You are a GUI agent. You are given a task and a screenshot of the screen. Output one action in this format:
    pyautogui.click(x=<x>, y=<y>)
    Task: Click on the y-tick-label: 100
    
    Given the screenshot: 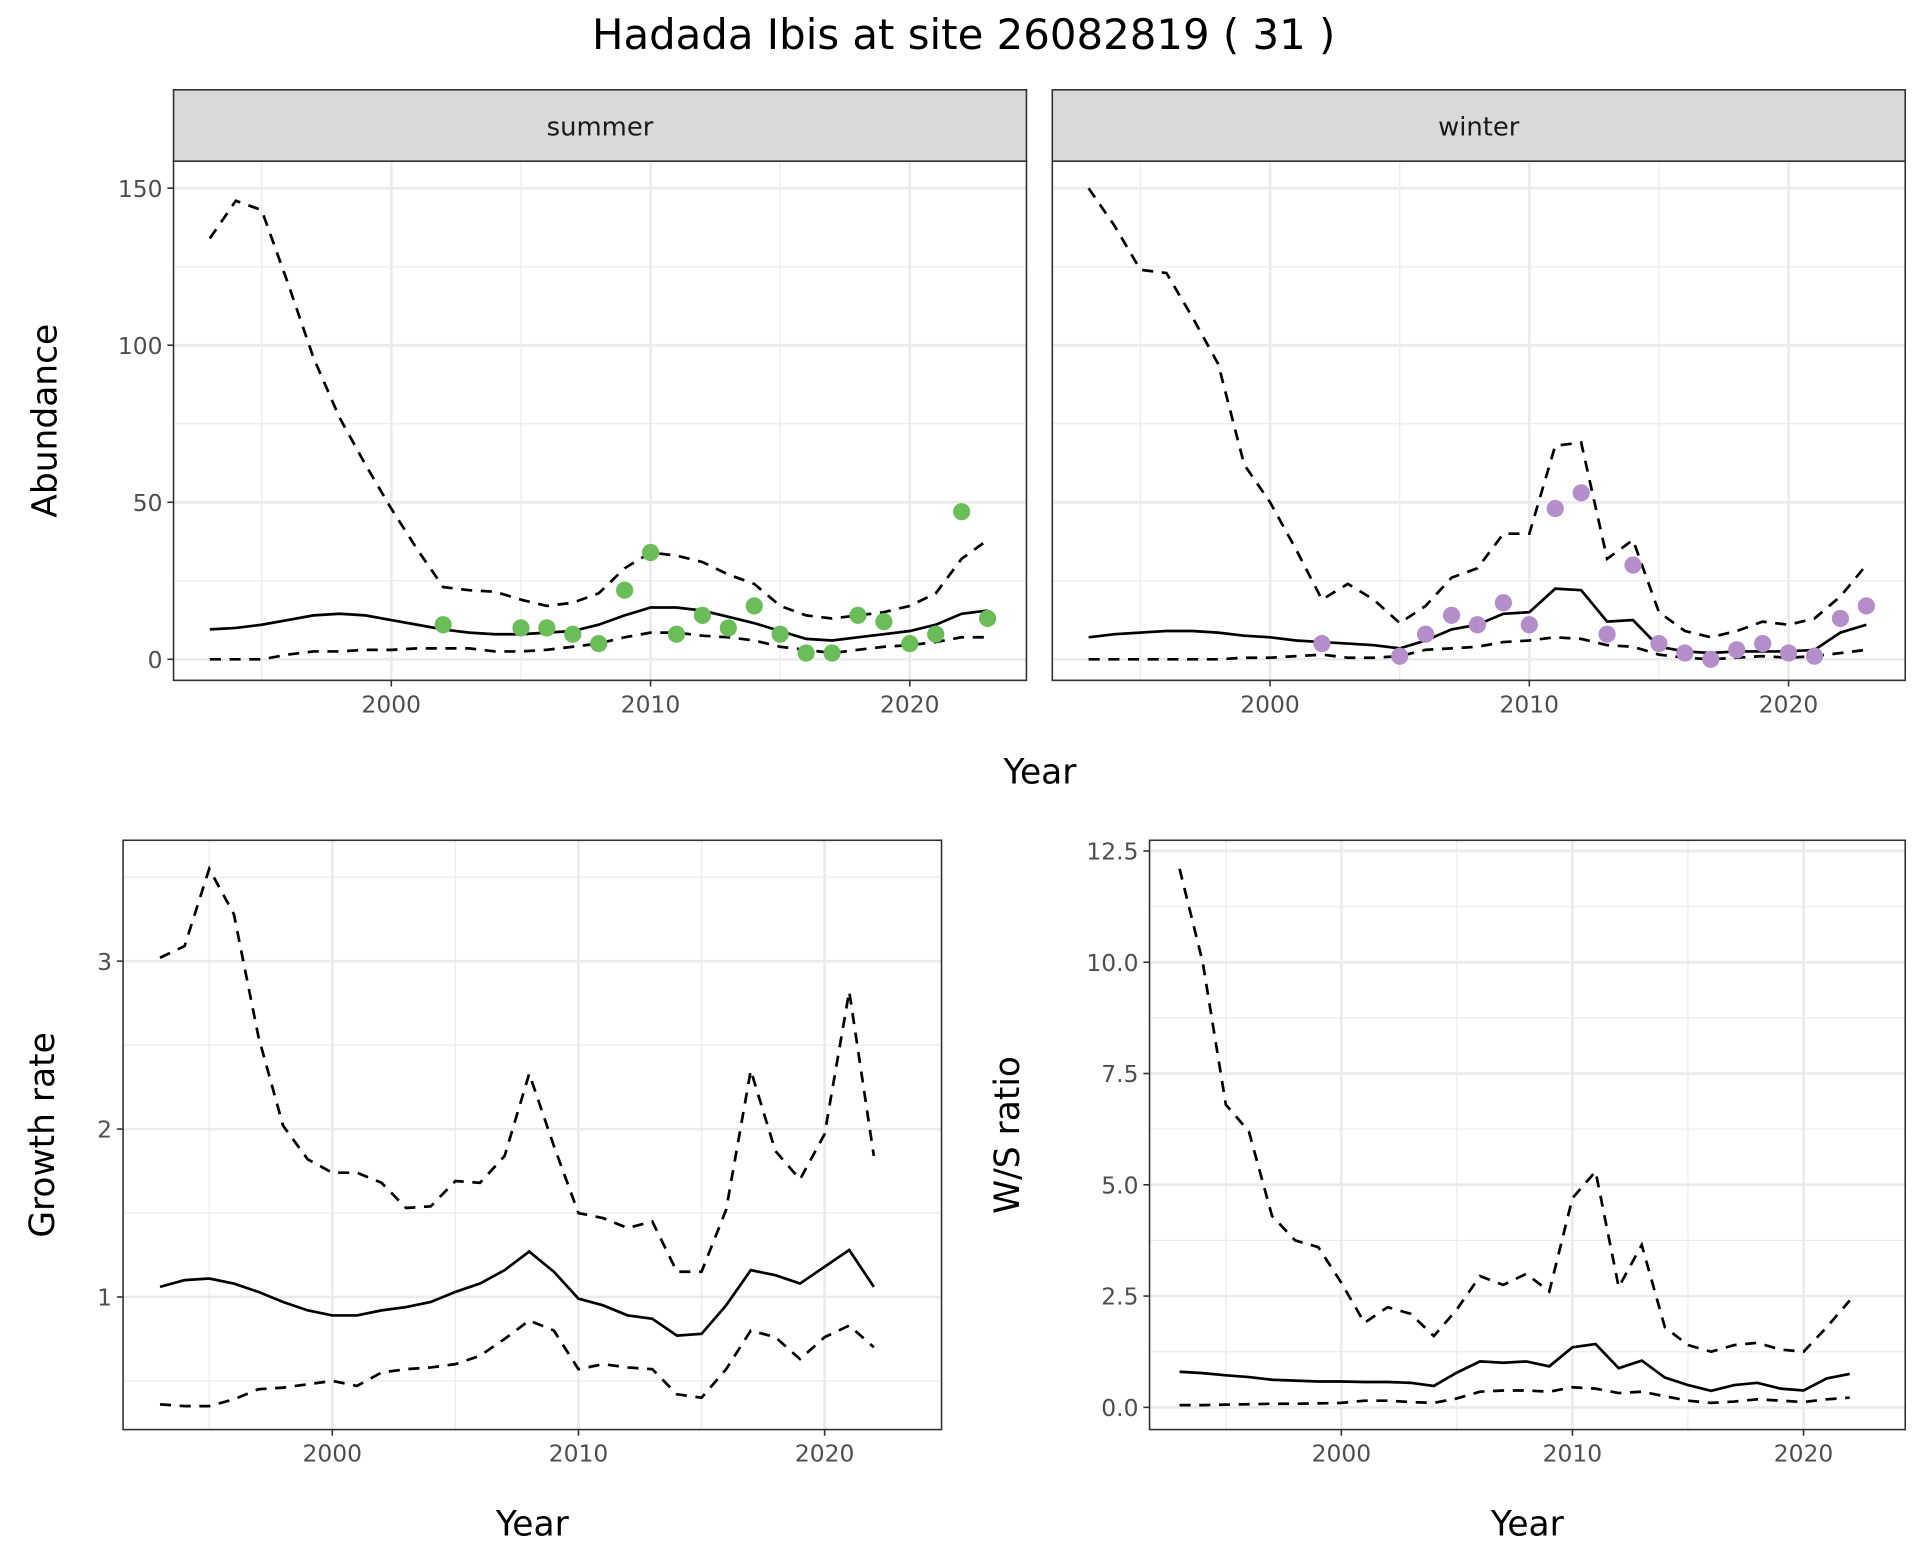 What is the action you would take?
    pyautogui.click(x=140, y=346)
    